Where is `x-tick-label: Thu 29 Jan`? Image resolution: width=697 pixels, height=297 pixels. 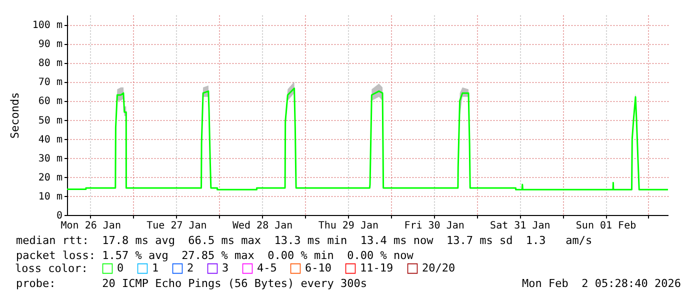
x-tick-label: Thu 29 Jan is located at coordinates (348, 226).